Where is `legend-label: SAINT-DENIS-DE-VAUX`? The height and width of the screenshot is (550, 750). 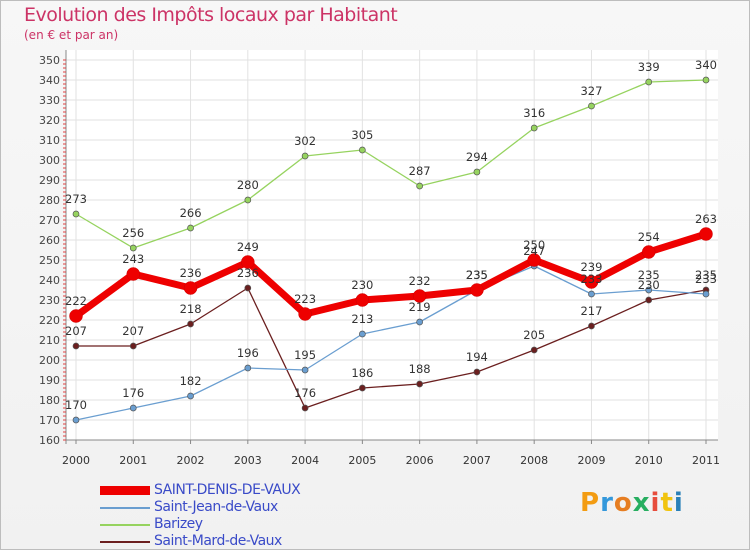
legend-label: SAINT-DENIS-DE-VAUX is located at coordinates (227, 490).